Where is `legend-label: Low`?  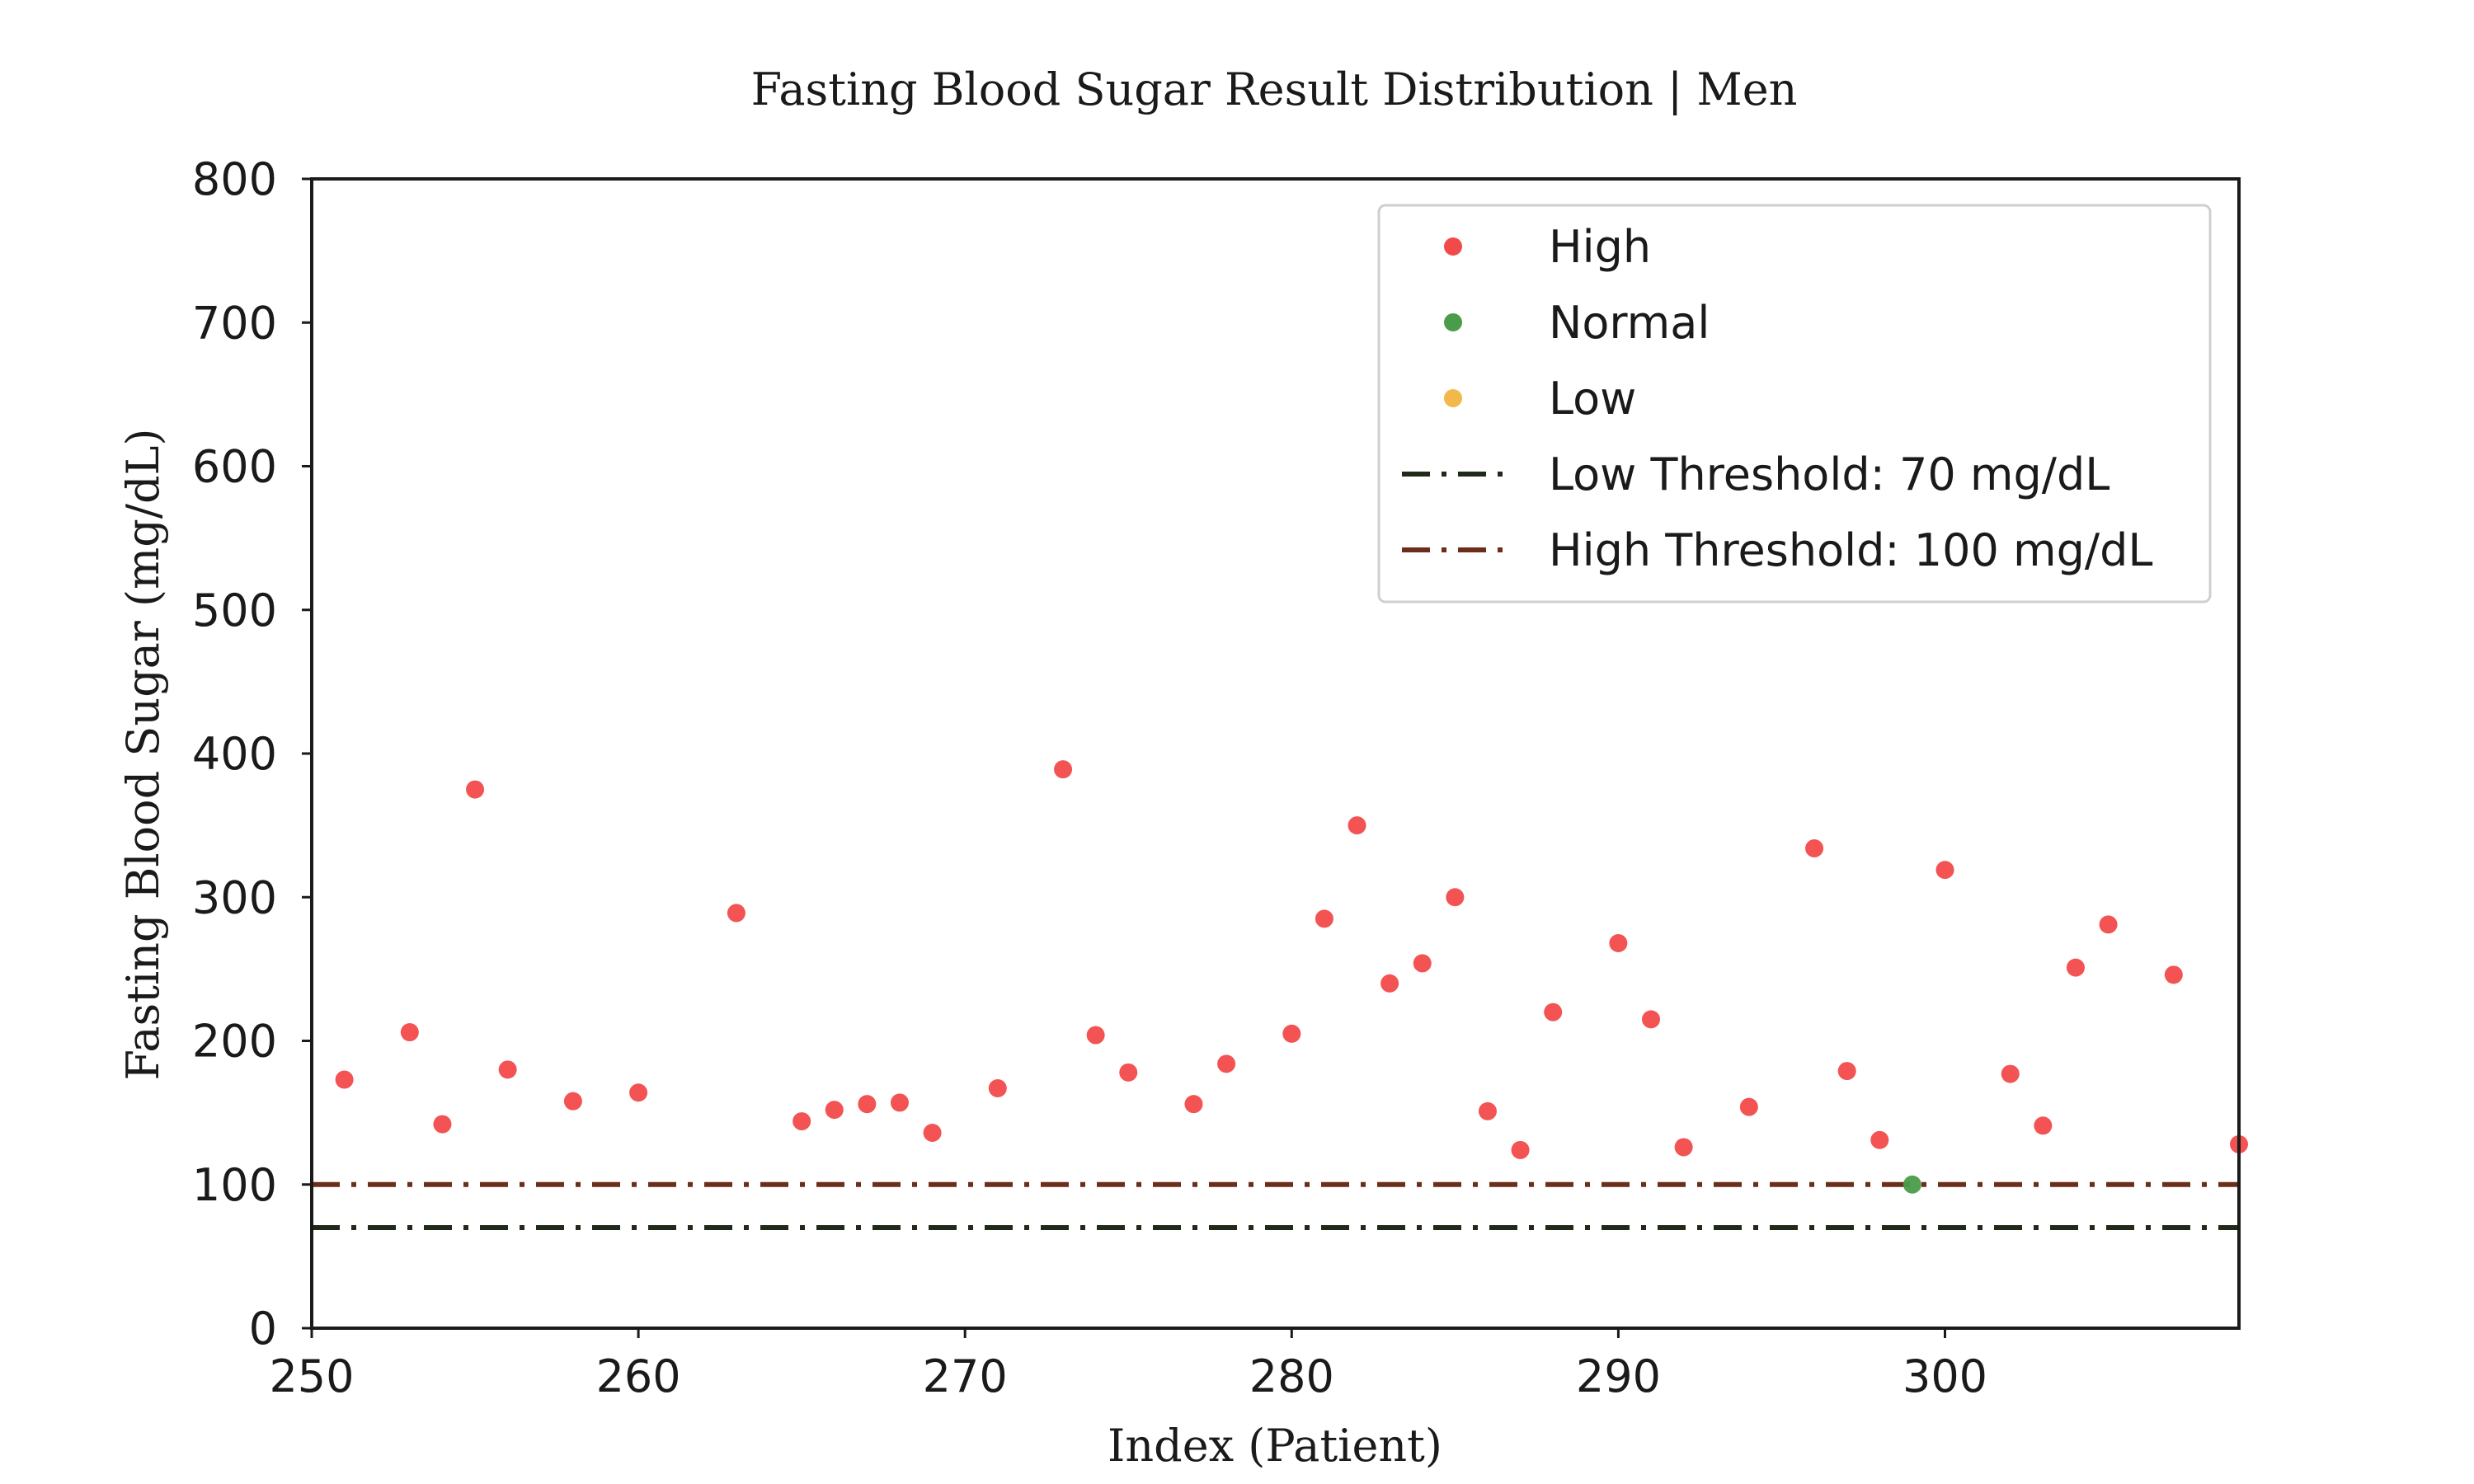
legend-label: Low is located at coordinates (1592, 399).